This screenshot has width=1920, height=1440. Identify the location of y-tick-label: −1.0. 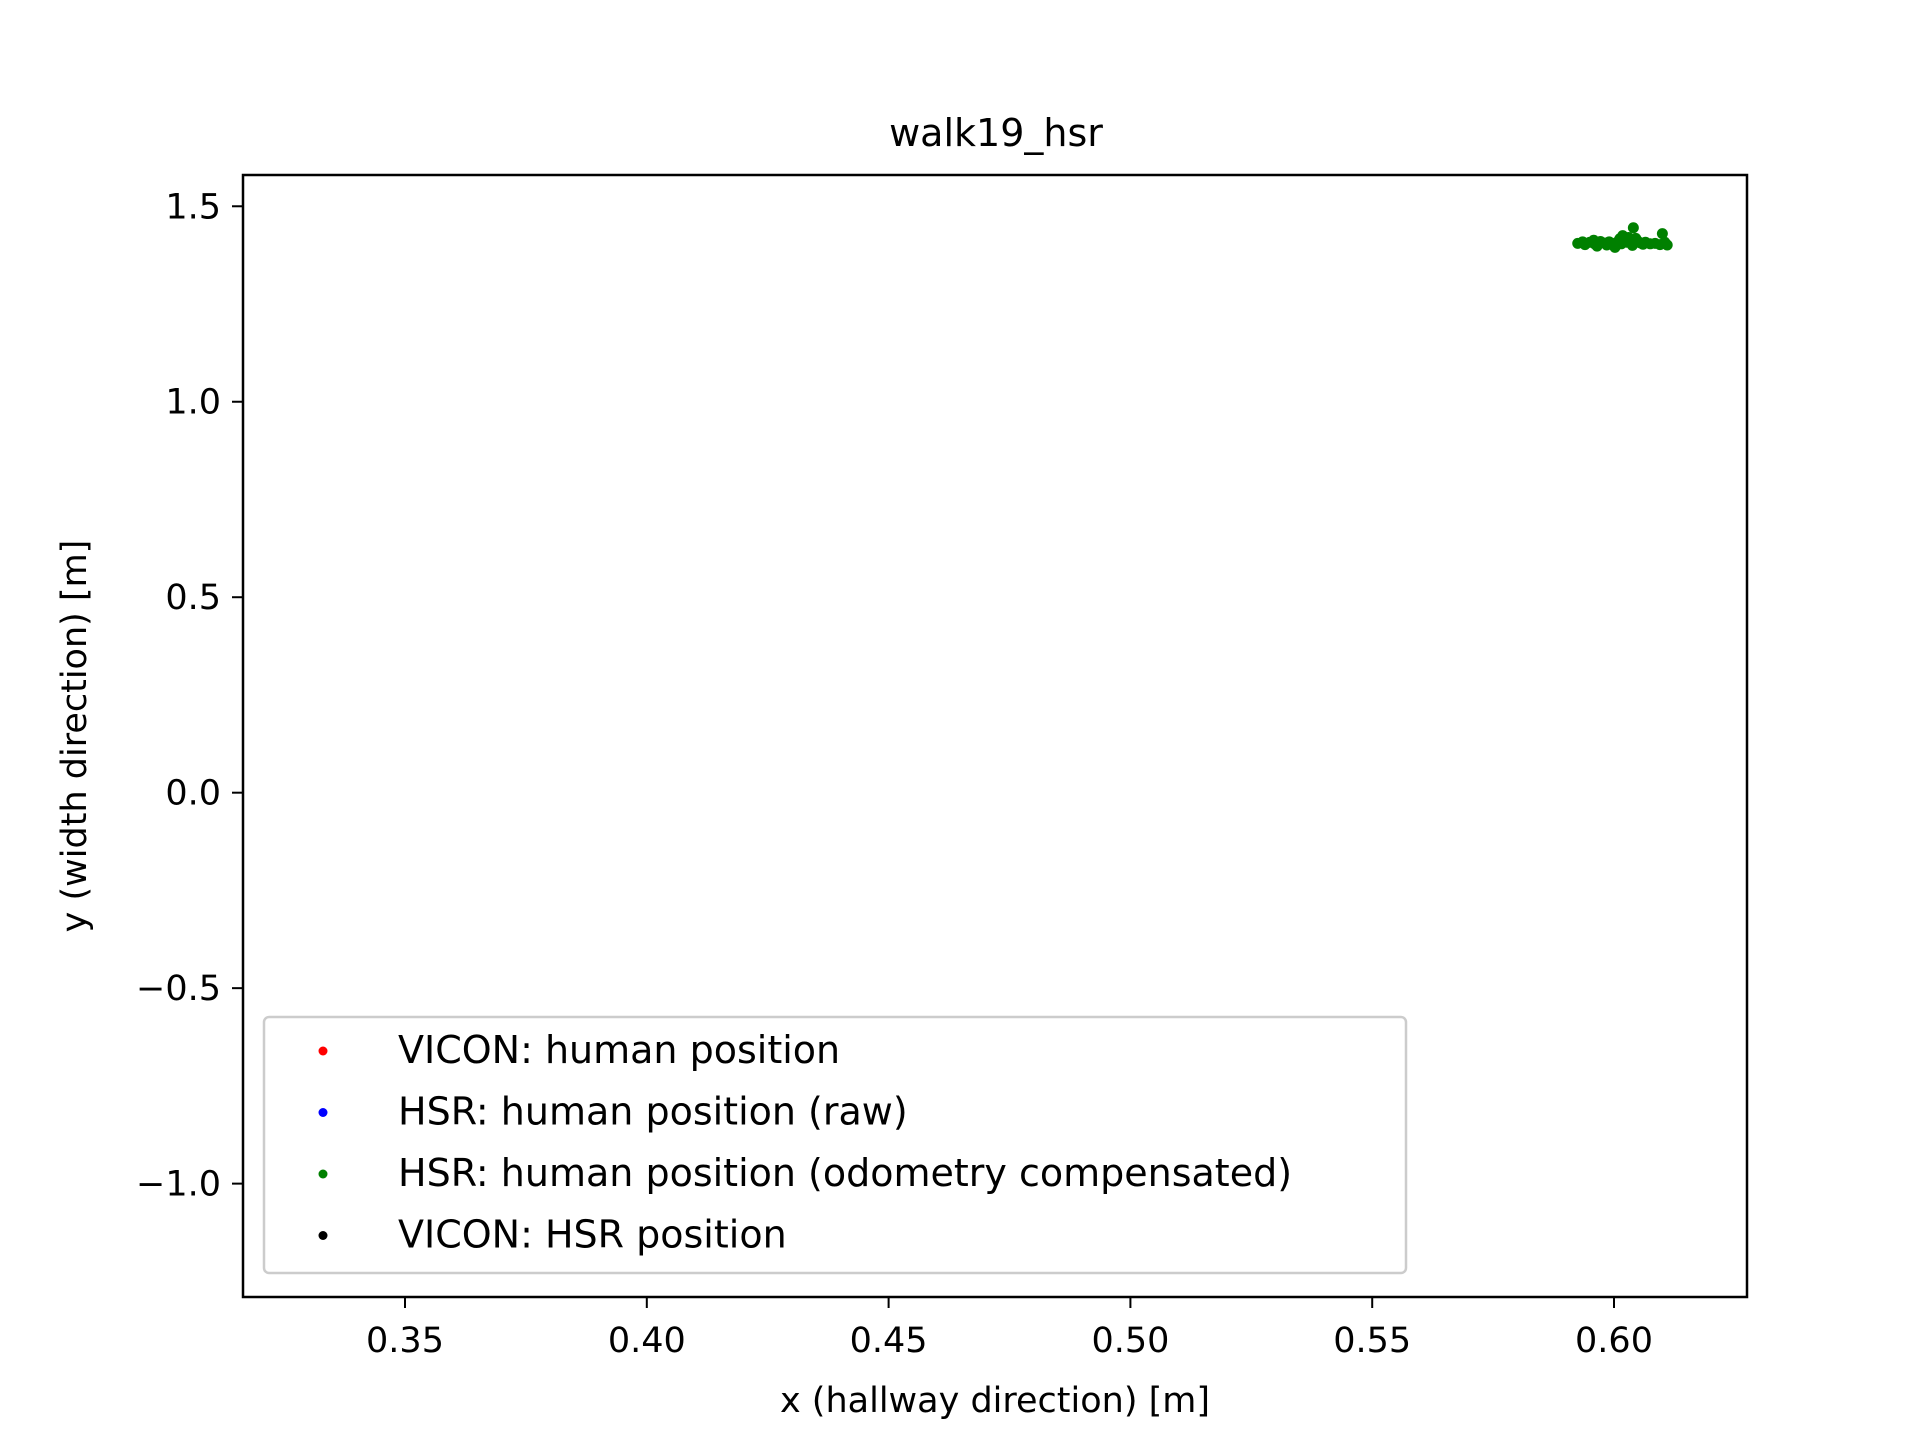
(178, 1185).